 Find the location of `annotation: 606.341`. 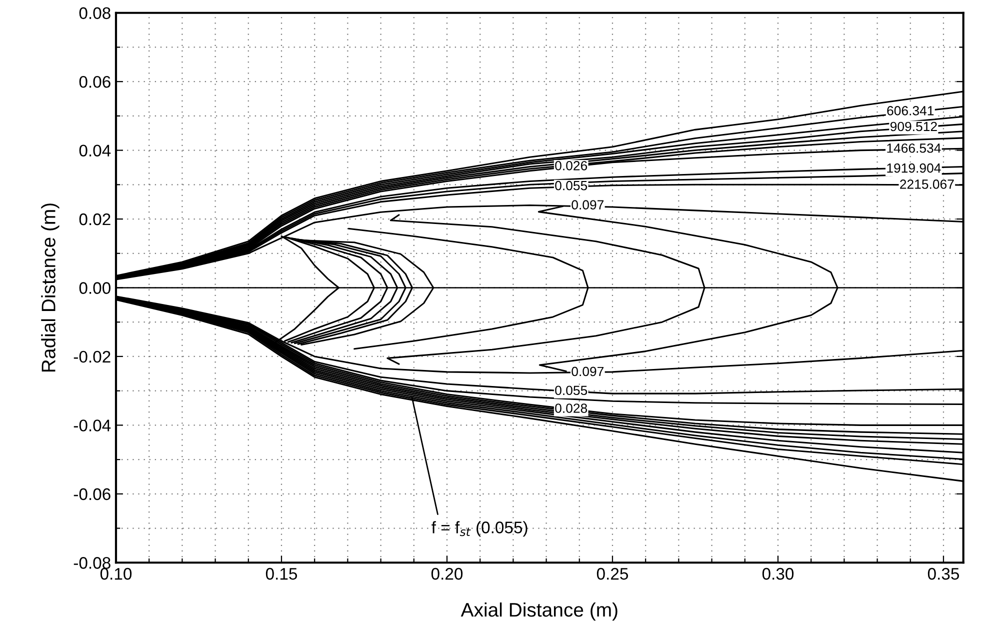

annotation: 606.341 is located at coordinates (910, 111).